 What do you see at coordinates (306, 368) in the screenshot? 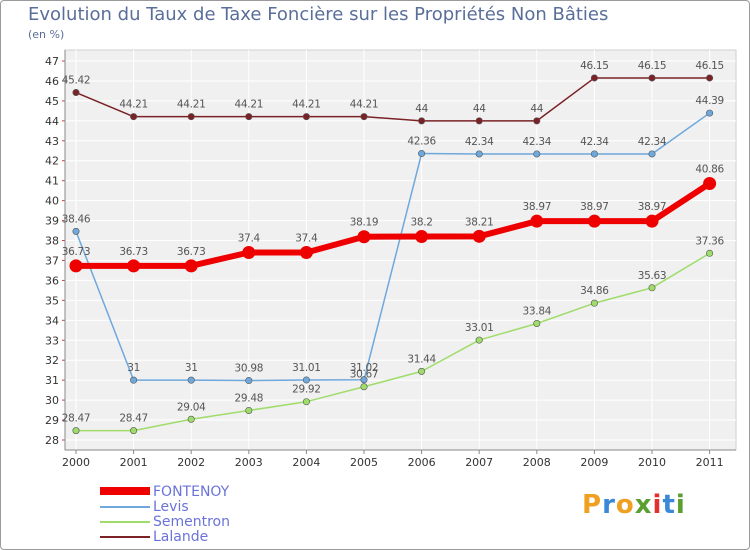
I see `data-label-levis: 31.01` at bounding box center [306, 368].